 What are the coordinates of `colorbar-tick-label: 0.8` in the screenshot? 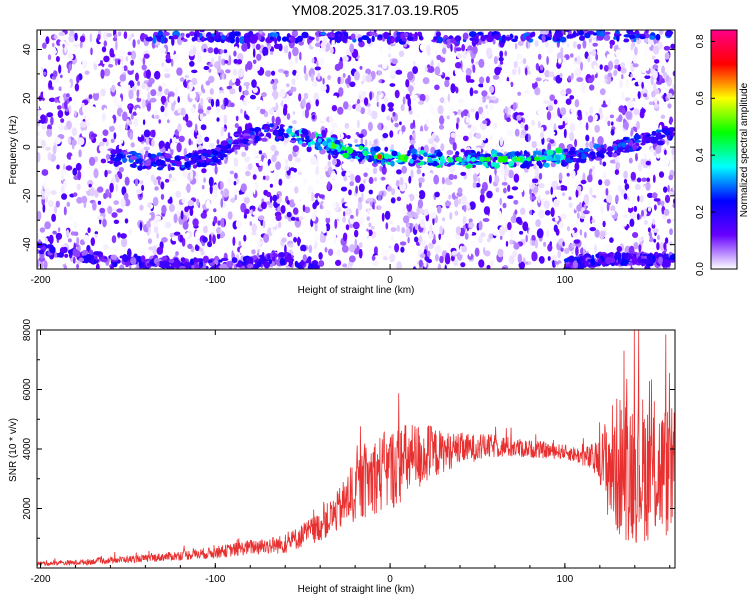 It's located at (700, 41).